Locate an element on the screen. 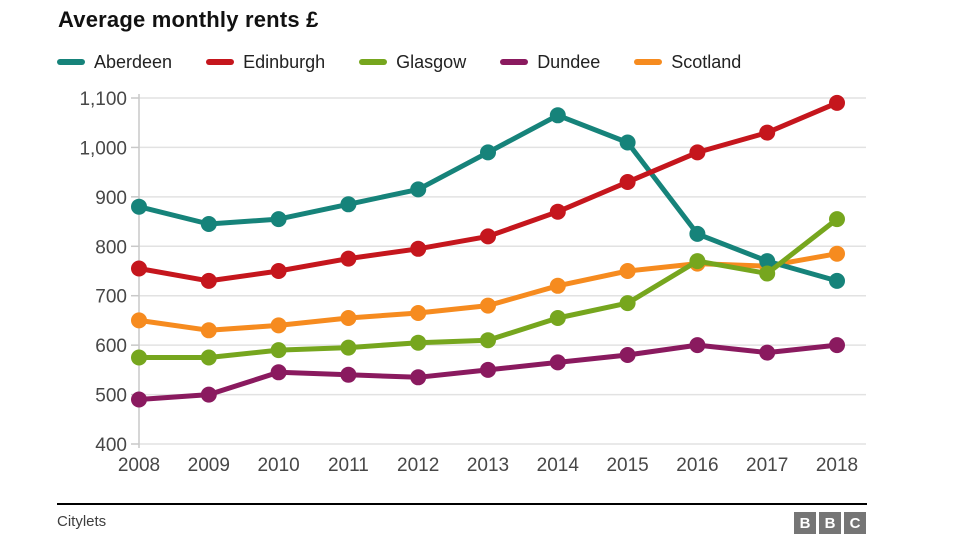 The height and width of the screenshot is (549, 976). x-axis-label: 2011 is located at coordinates (348, 465).